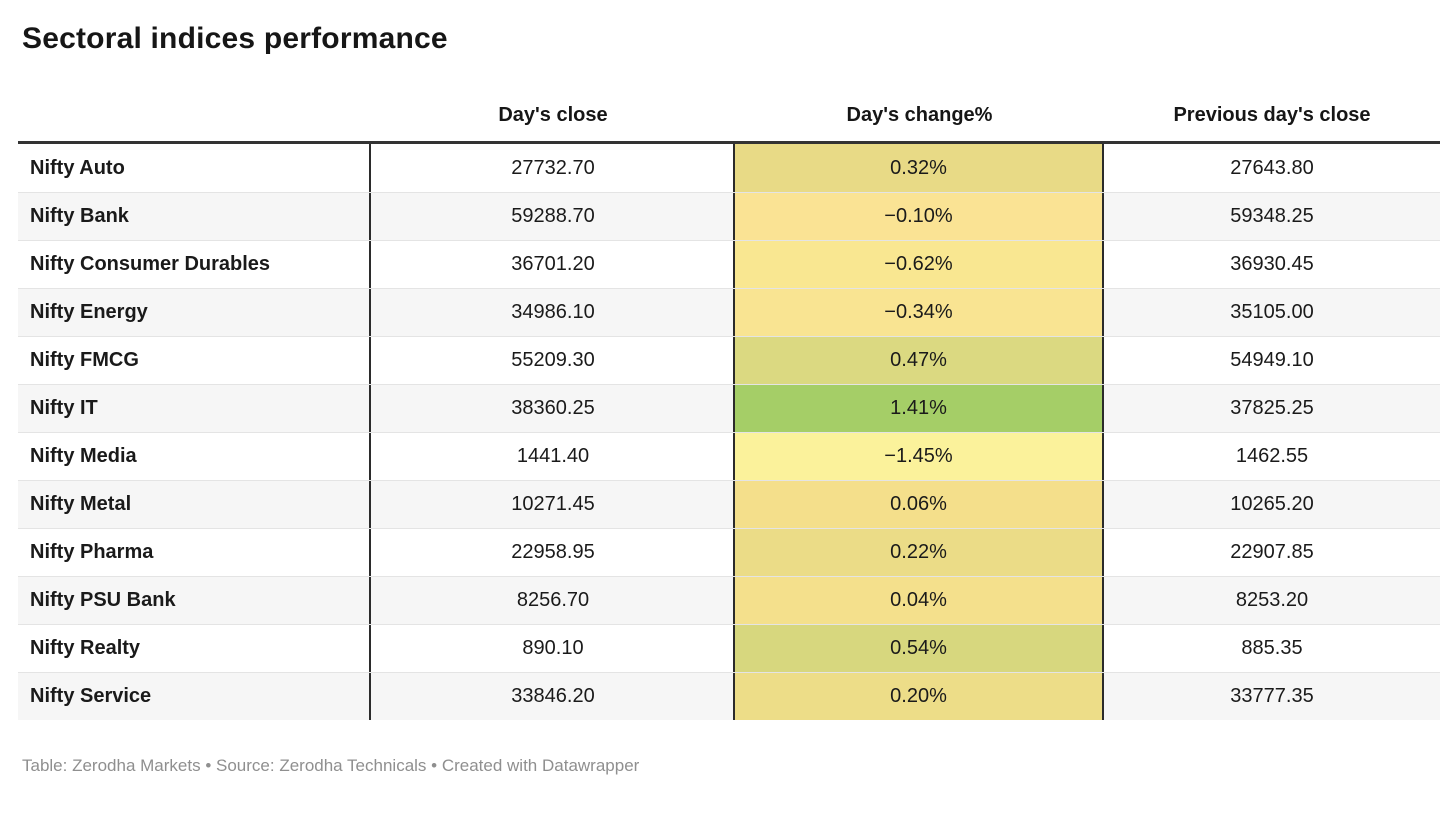  Describe the element at coordinates (1272, 264) in the screenshot. I see `previous-days-close-value: 36930.45` at that location.